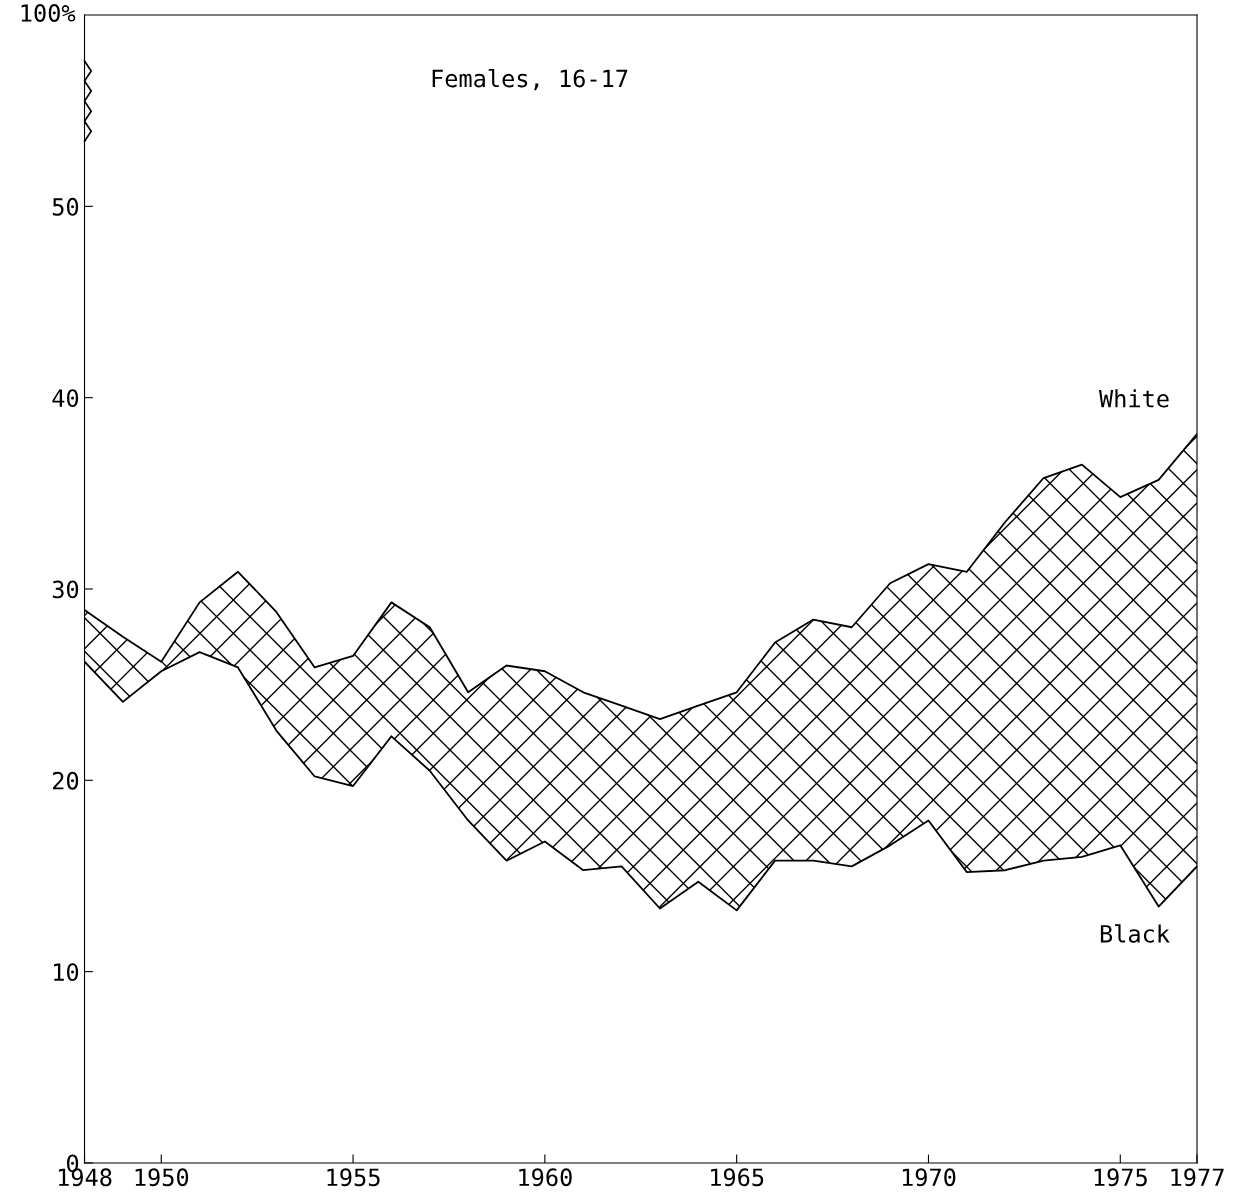  Describe the element at coordinates (66, 972) in the screenshot. I see `y-tick-label: 10` at that location.